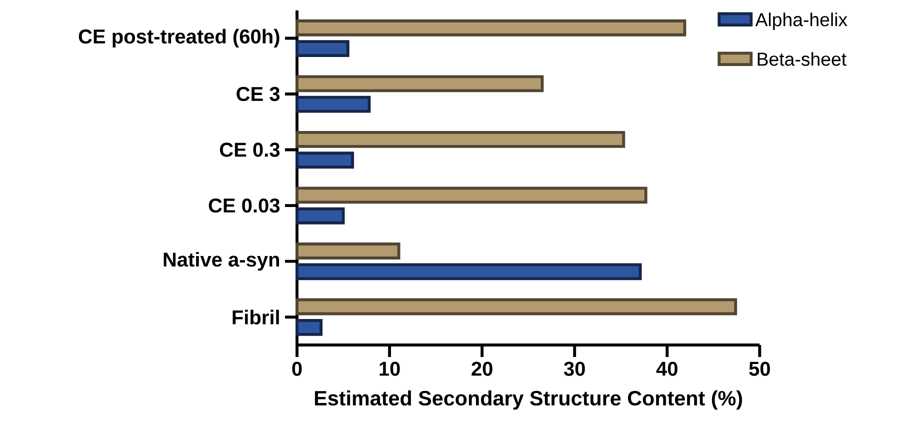 Image resolution: width=916 pixels, height=441 pixels. I want to click on x-tick-label: 10, so click(390, 369).